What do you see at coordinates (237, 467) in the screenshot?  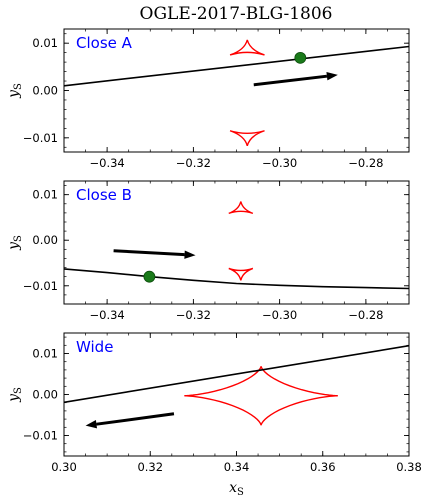 I see `x-tick-label: 0.34` at bounding box center [237, 467].